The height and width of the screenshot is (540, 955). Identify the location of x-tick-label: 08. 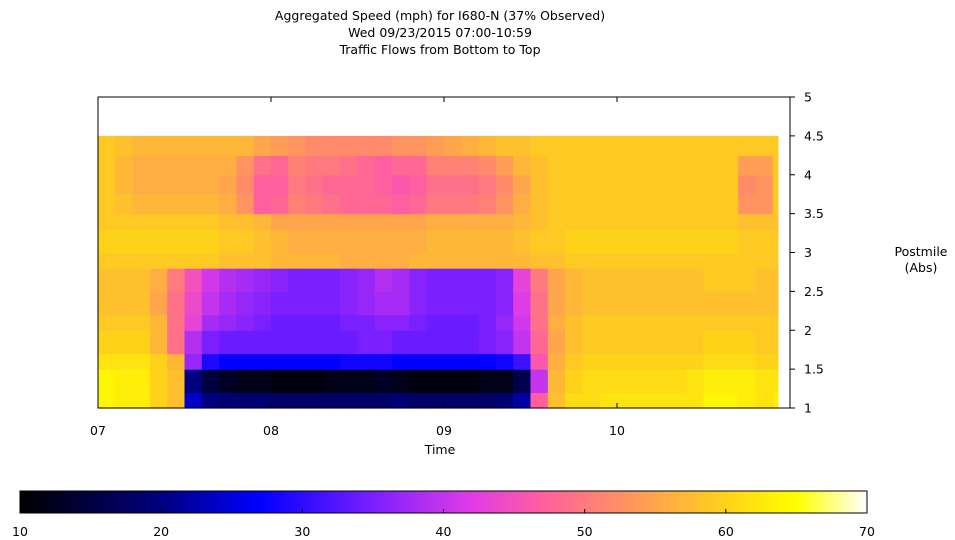
(271, 430).